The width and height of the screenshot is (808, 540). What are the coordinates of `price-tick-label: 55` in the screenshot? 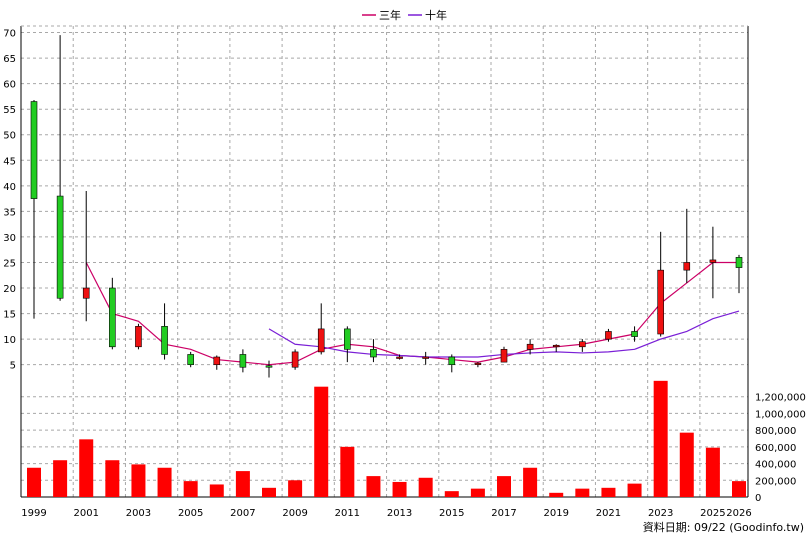 It's located at (9, 110).